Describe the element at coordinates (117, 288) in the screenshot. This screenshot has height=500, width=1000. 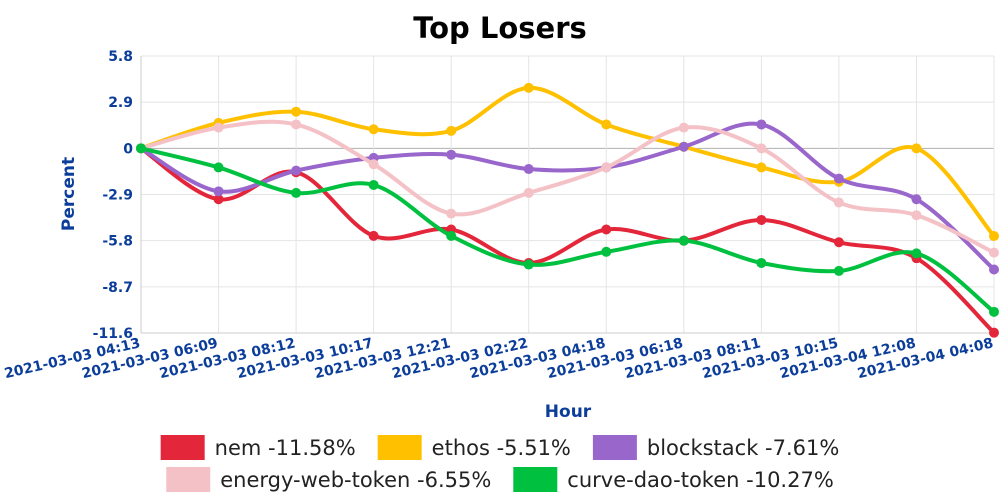
I see `y-tick-label: -8.7` at that location.